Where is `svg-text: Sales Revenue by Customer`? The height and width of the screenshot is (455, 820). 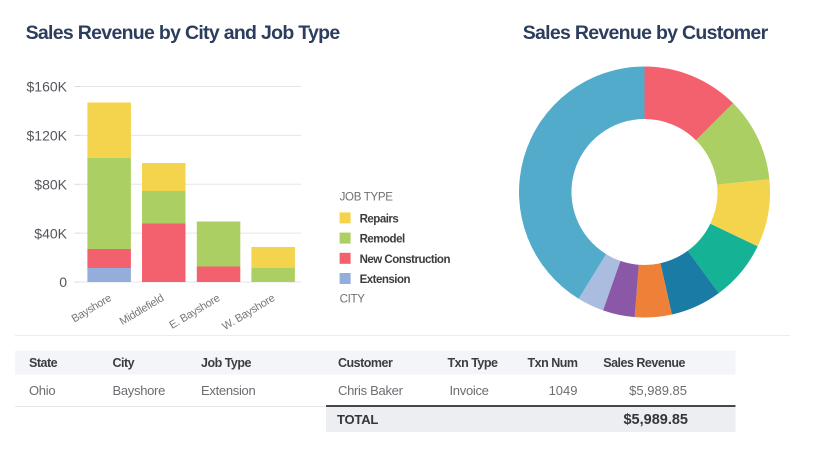
svg-text: Sales Revenue by Customer is located at coordinates (646, 33).